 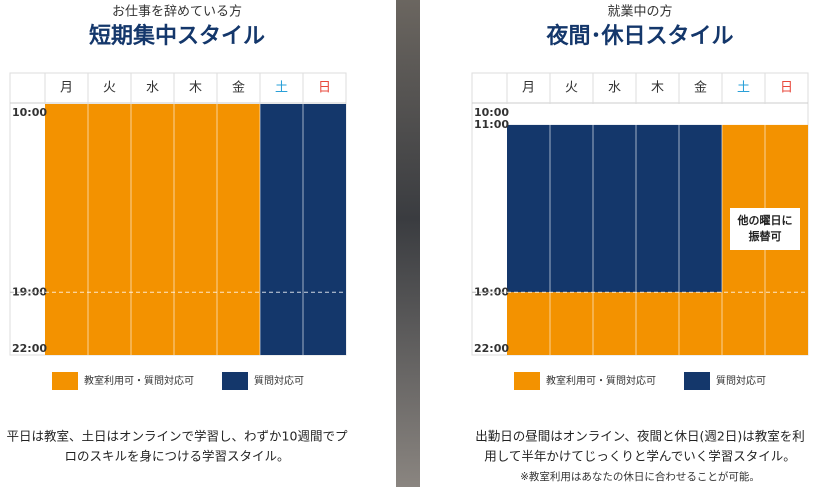 What do you see at coordinates (639, 36) in the screenshot?
I see `title: 夜間･休日スタイル` at bounding box center [639, 36].